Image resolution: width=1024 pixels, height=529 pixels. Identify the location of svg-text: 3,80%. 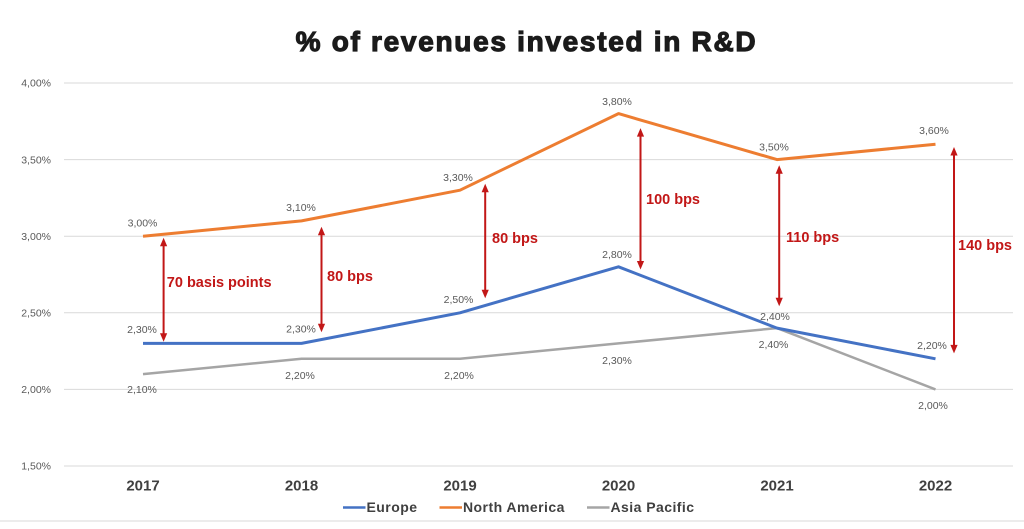
(617, 102).